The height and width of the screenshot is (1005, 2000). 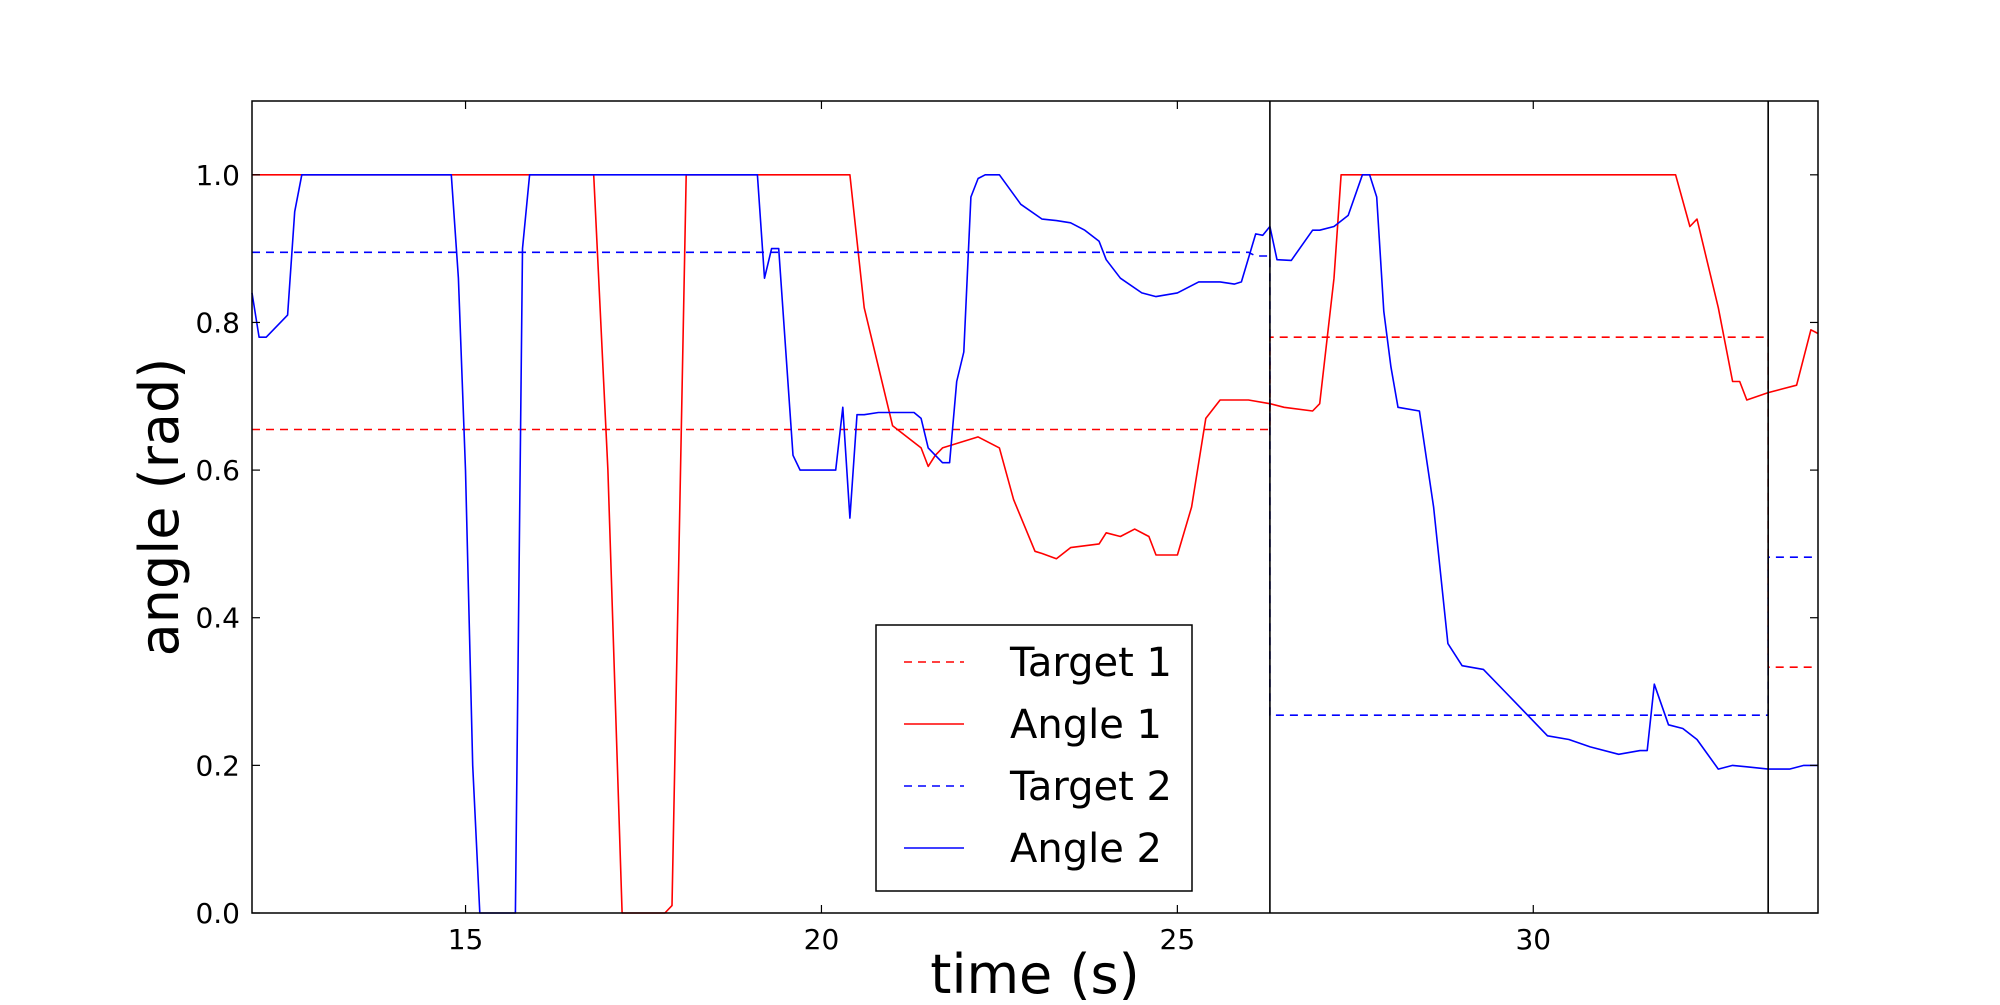 I want to click on y-tick-label: 1.0, so click(x=217, y=175).